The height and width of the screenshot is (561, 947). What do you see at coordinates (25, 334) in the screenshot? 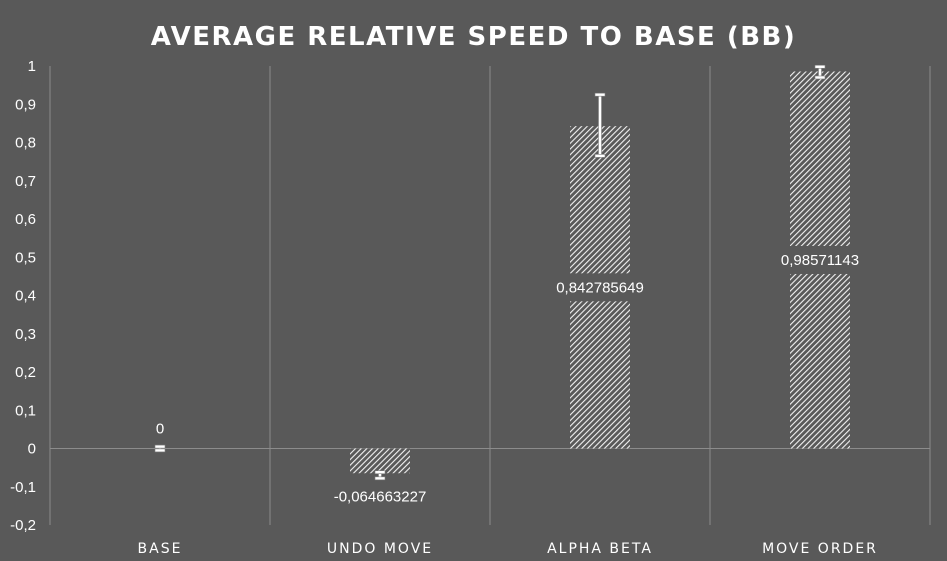
I see `y-tick-label: 0,3` at bounding box center [25, 334].